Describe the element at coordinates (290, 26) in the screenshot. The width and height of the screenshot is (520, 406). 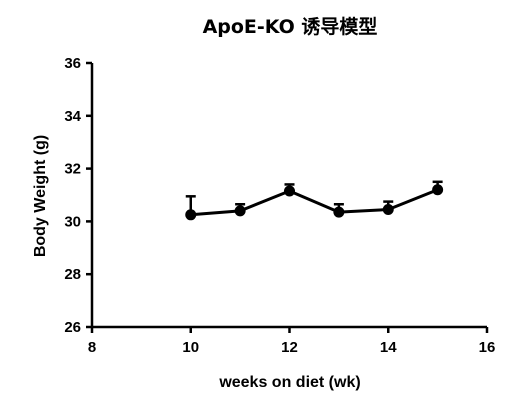
I see `chart-title: ApoE-KO 诱导模型` at that location.